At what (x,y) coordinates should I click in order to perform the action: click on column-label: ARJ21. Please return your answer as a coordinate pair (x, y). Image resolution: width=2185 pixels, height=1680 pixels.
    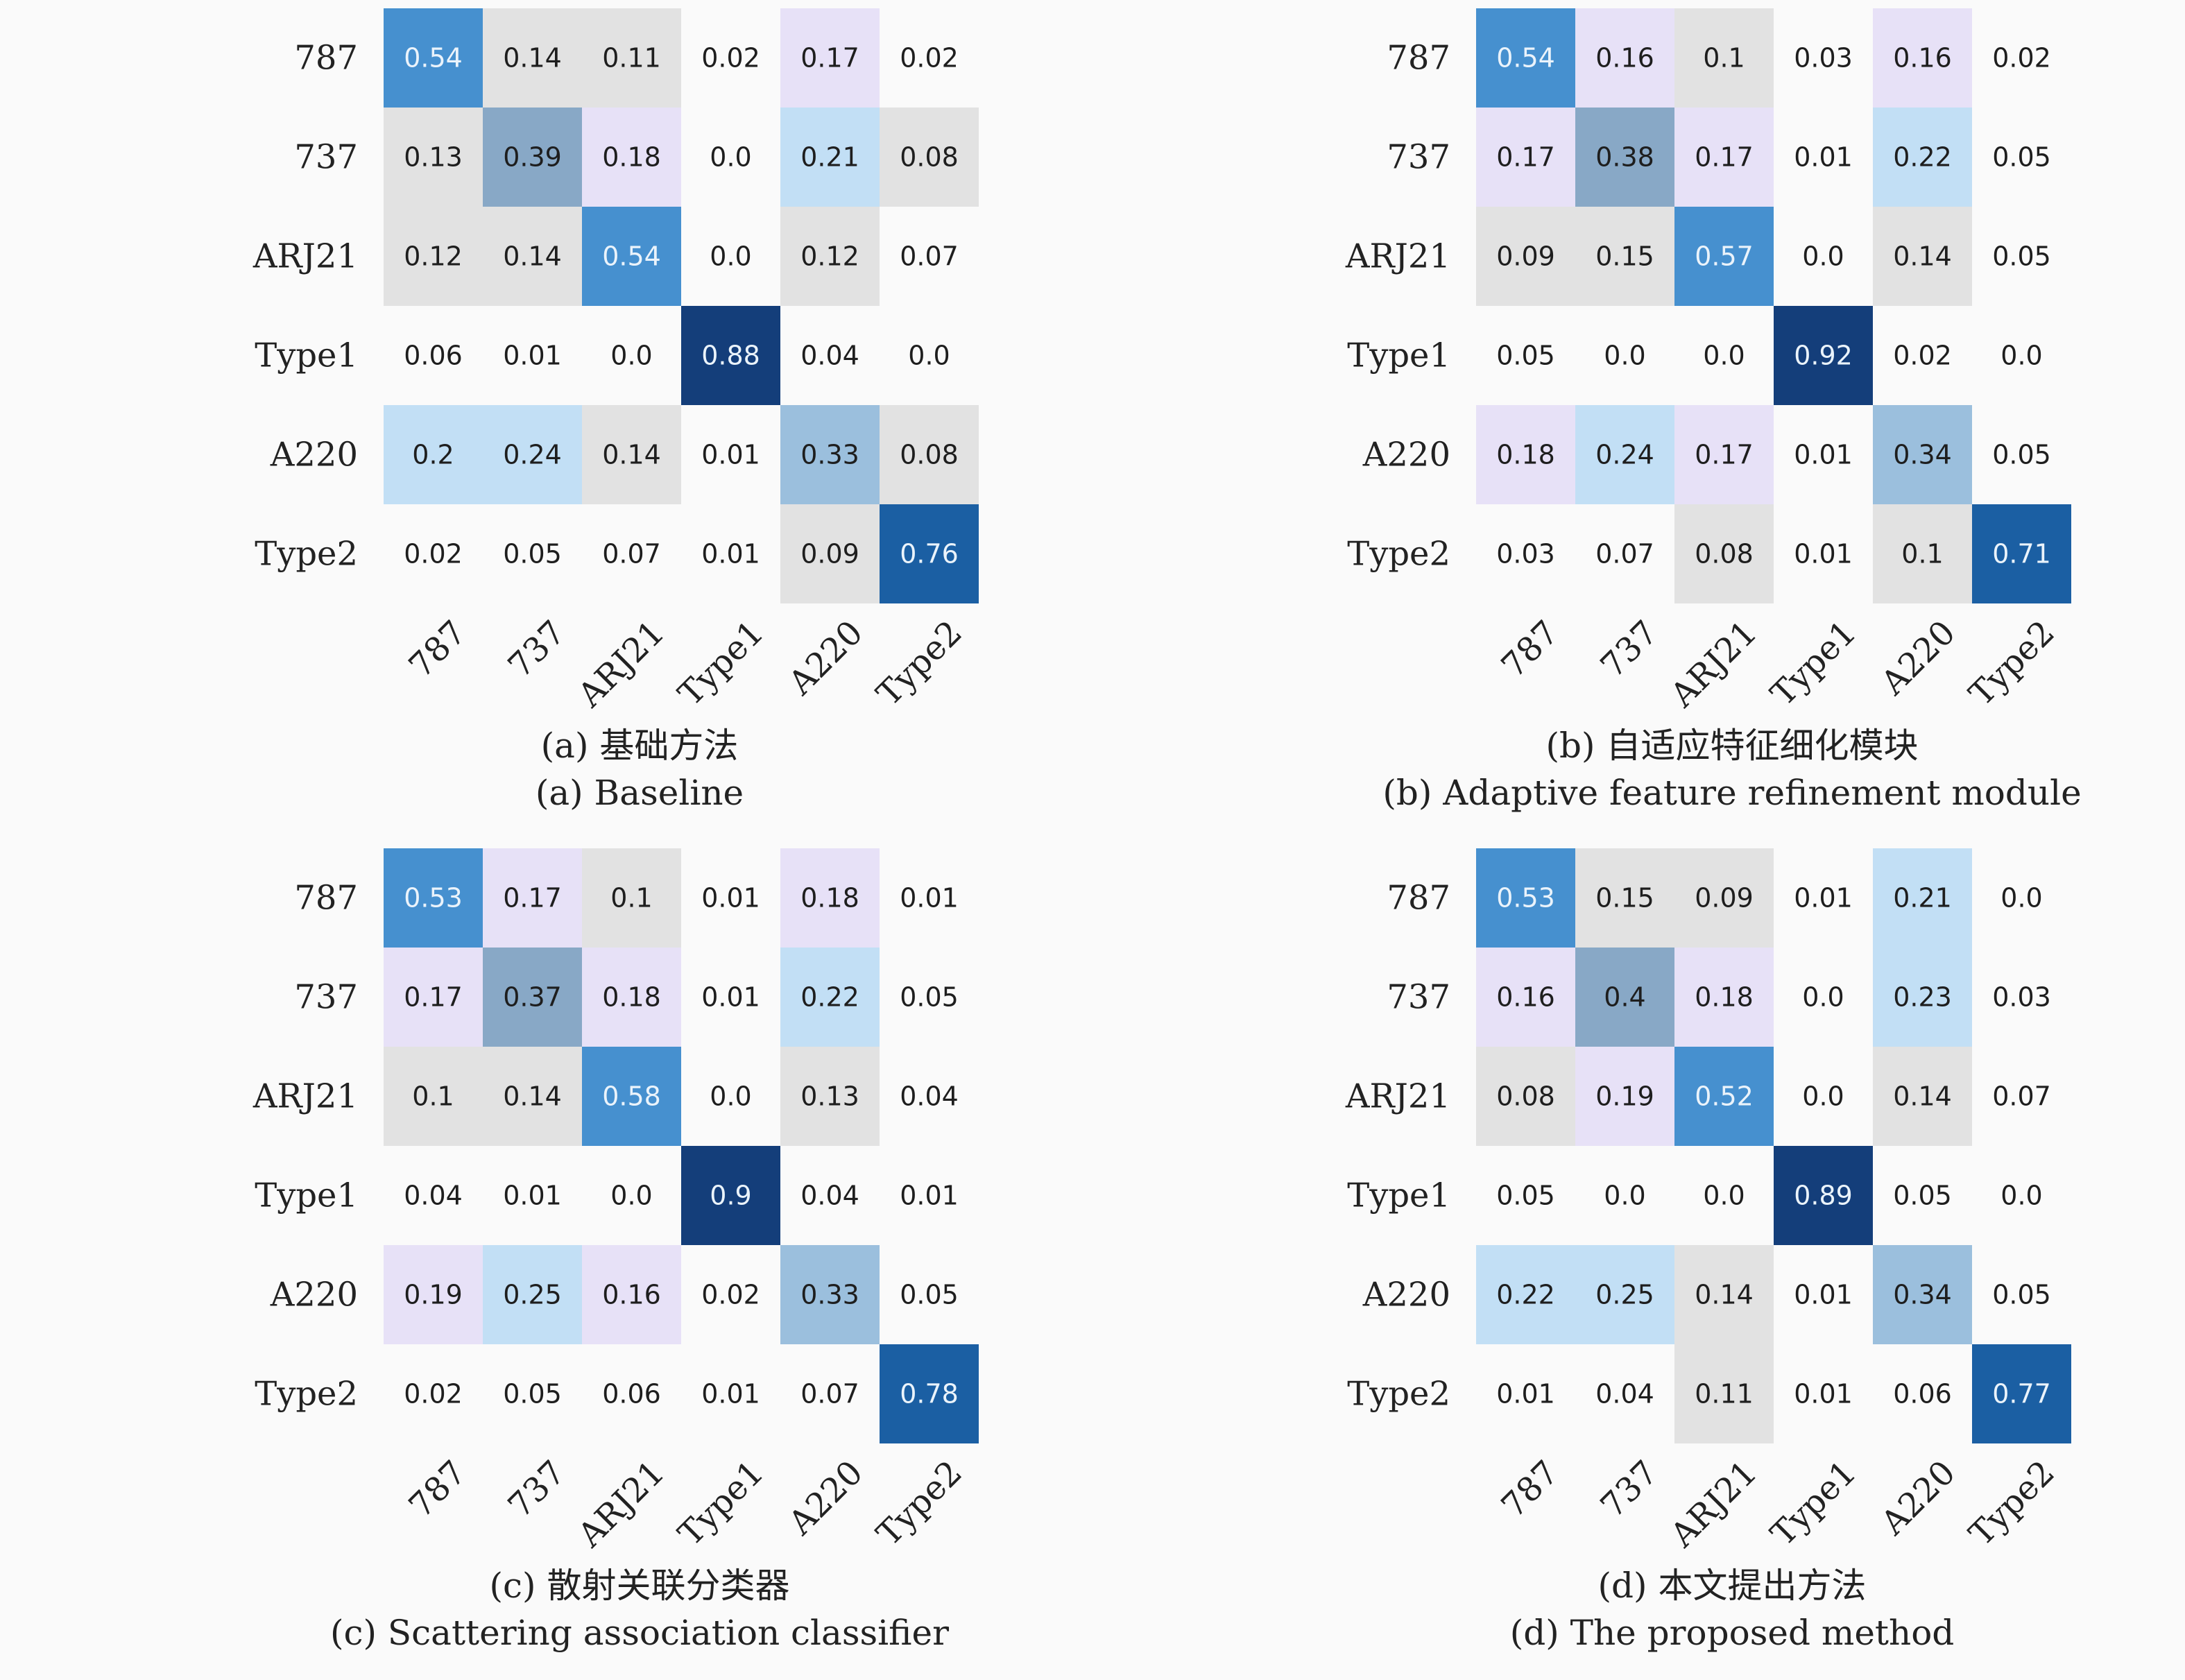
    Looking at the image, I should click on (621, 664).